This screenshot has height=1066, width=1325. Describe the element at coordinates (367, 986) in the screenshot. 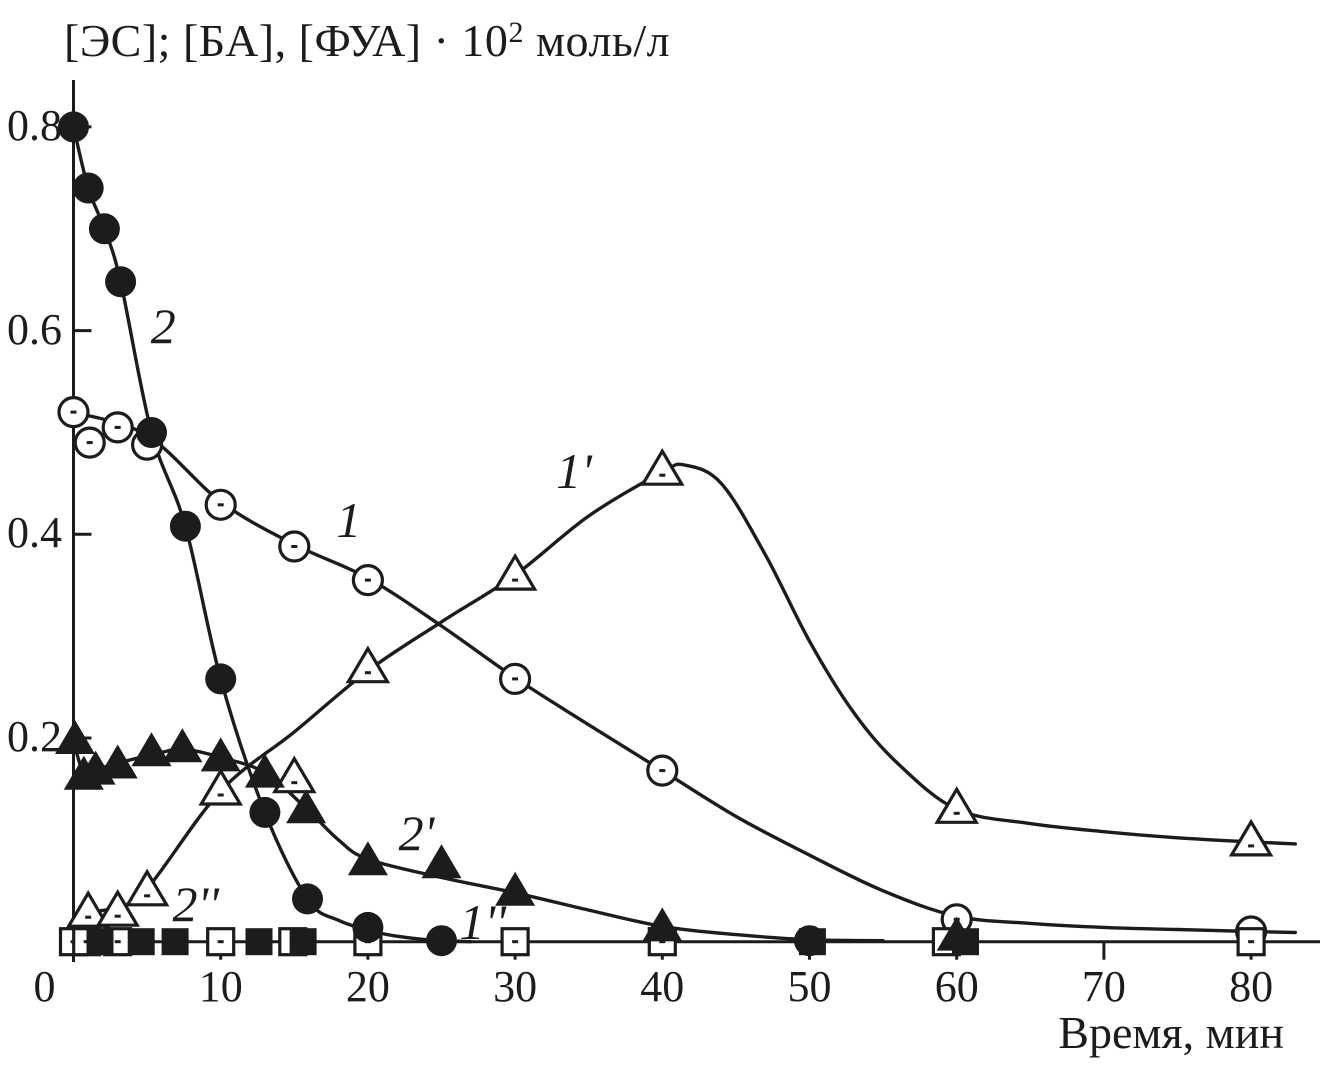

I see `x-tick-label-20: 20` at that location.